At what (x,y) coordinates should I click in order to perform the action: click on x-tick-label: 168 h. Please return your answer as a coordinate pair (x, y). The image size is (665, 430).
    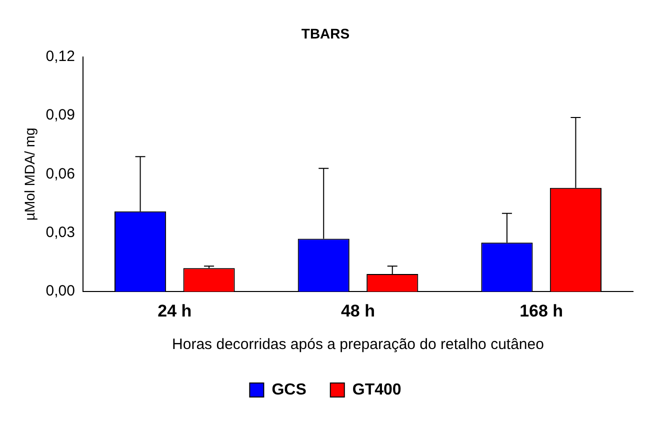
    Looking at the image, I should click on (542, 310).